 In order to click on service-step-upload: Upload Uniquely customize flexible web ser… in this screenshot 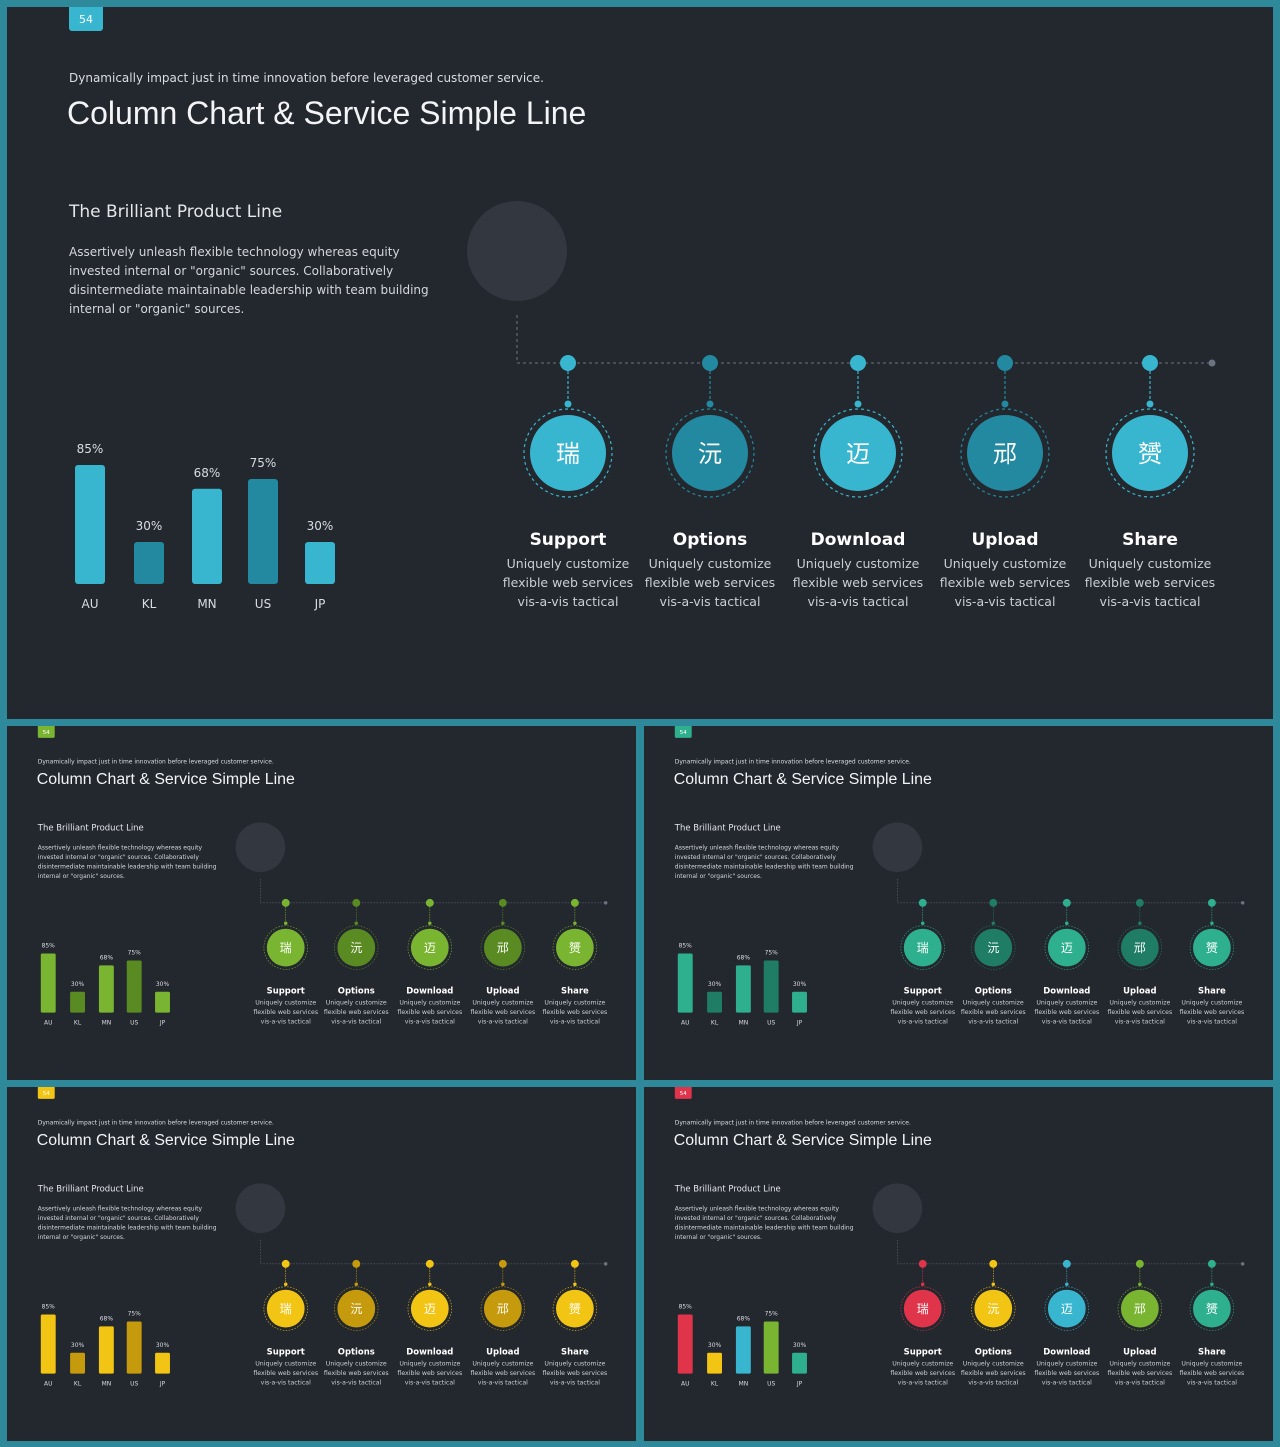, I will do `click(1140, 1006)`.